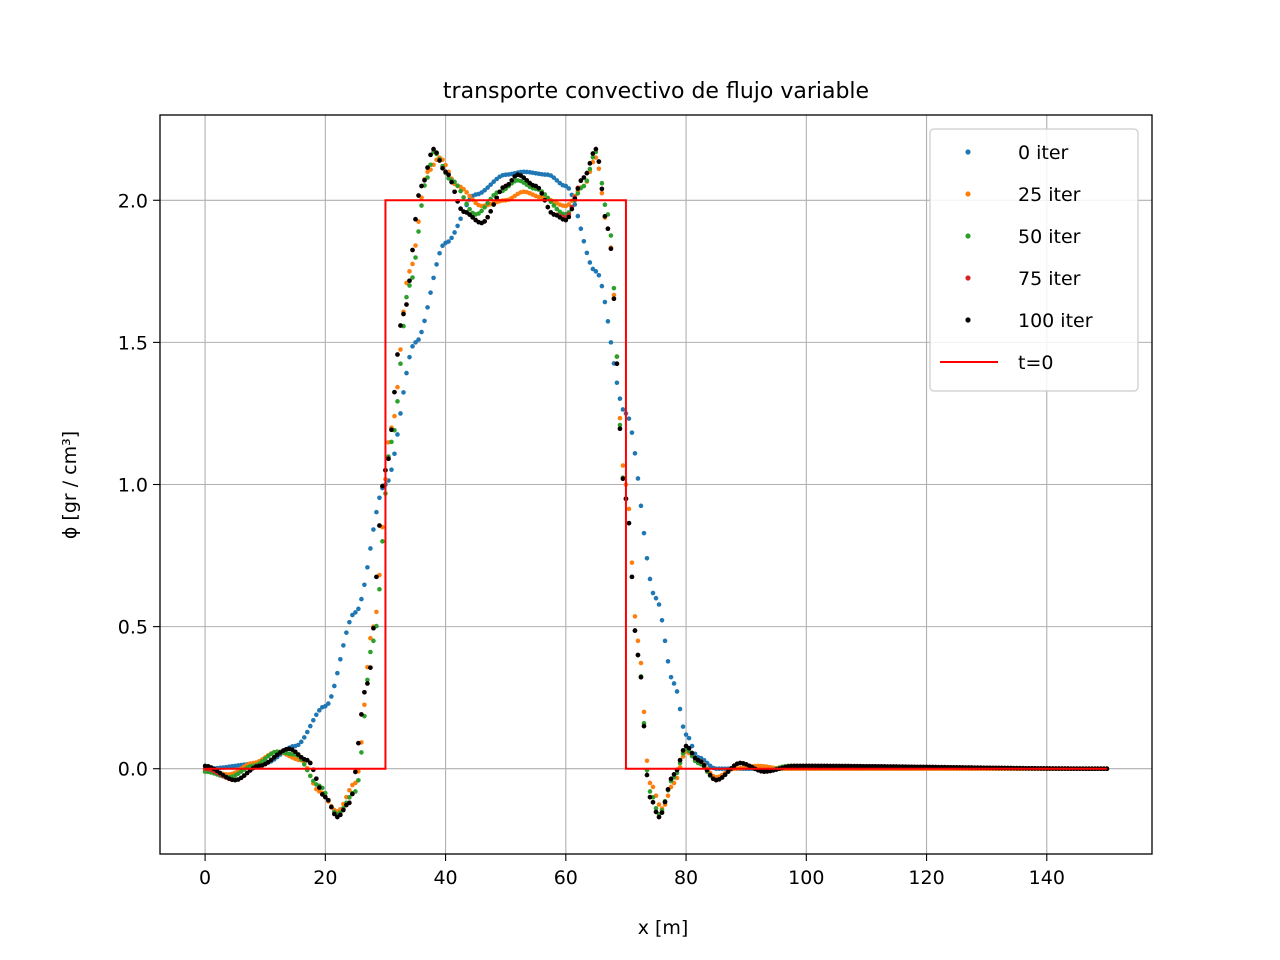  What do you see at coordinates (656, 91) in the screenshot?
I see `chart-title: transporte convectivo de flujo variable` at bounding box center [656, 91].